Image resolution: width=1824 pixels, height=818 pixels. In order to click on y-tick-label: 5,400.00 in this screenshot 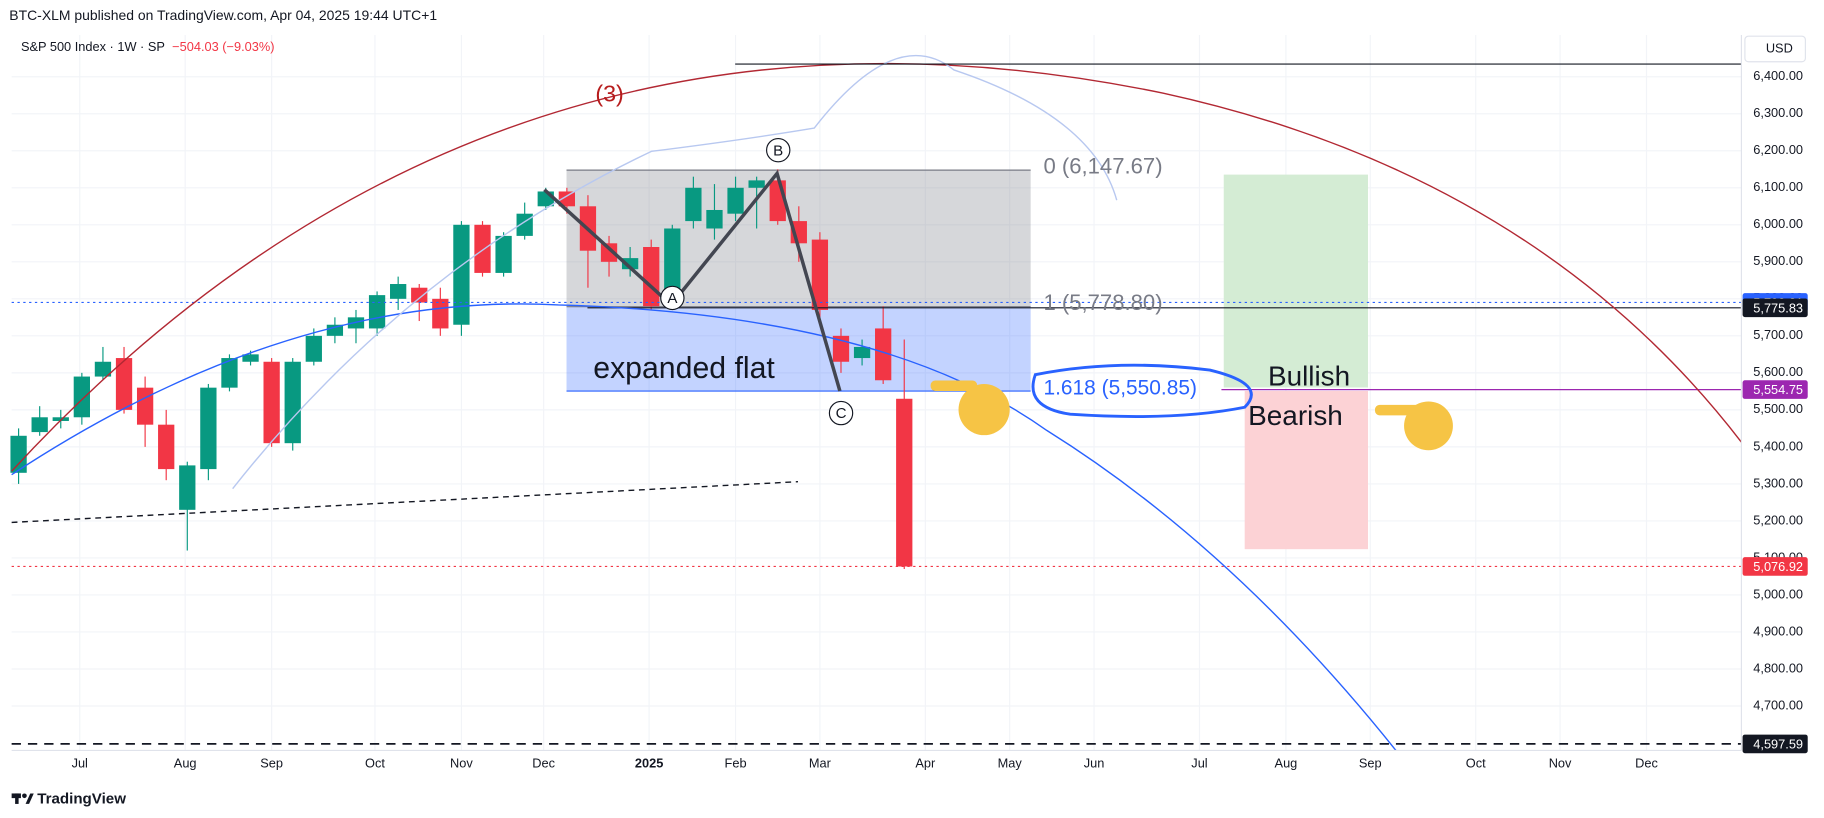, I will do `click(1778, 445)`.